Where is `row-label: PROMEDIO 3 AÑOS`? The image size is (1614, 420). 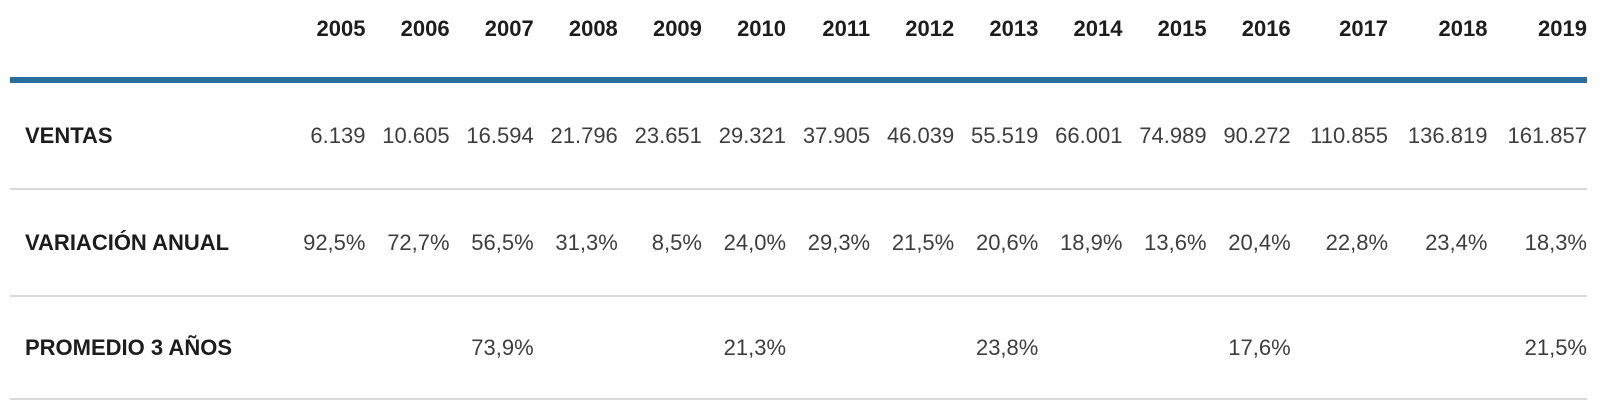
row-label: PROMEDIO 3 AÑOS is located at coordinates (128, 347).